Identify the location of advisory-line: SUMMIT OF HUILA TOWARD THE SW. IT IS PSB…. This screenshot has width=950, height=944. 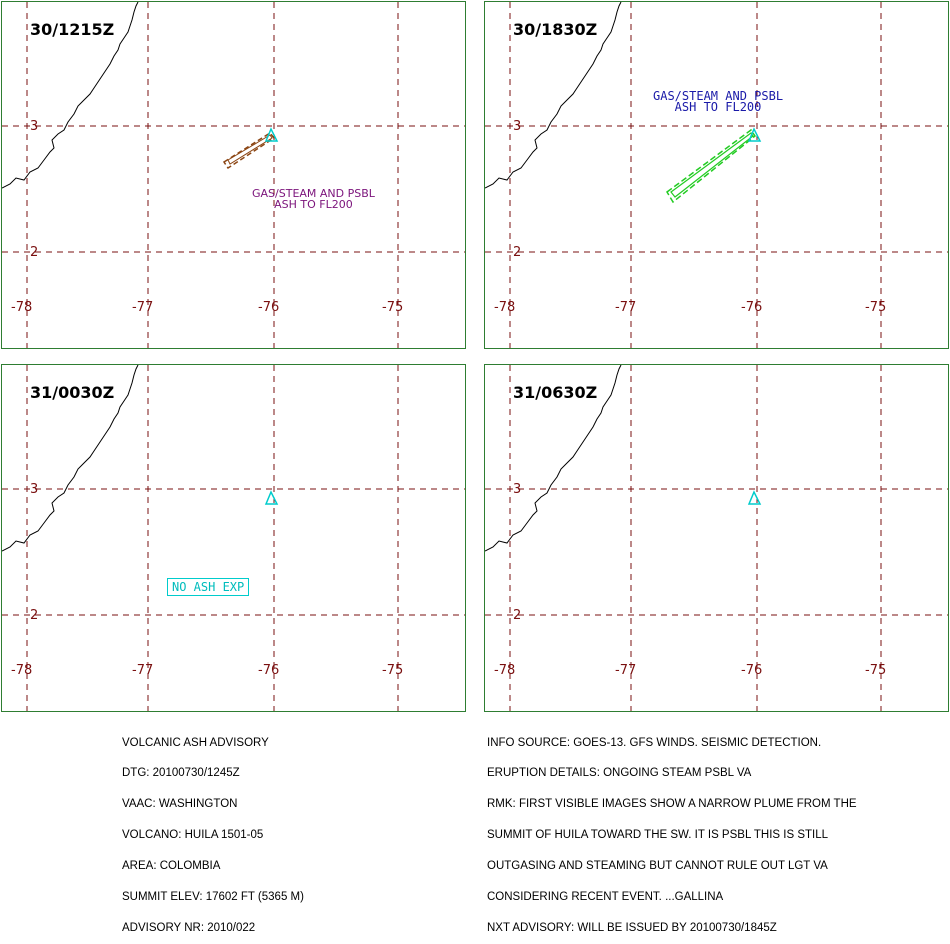
(658, 835).